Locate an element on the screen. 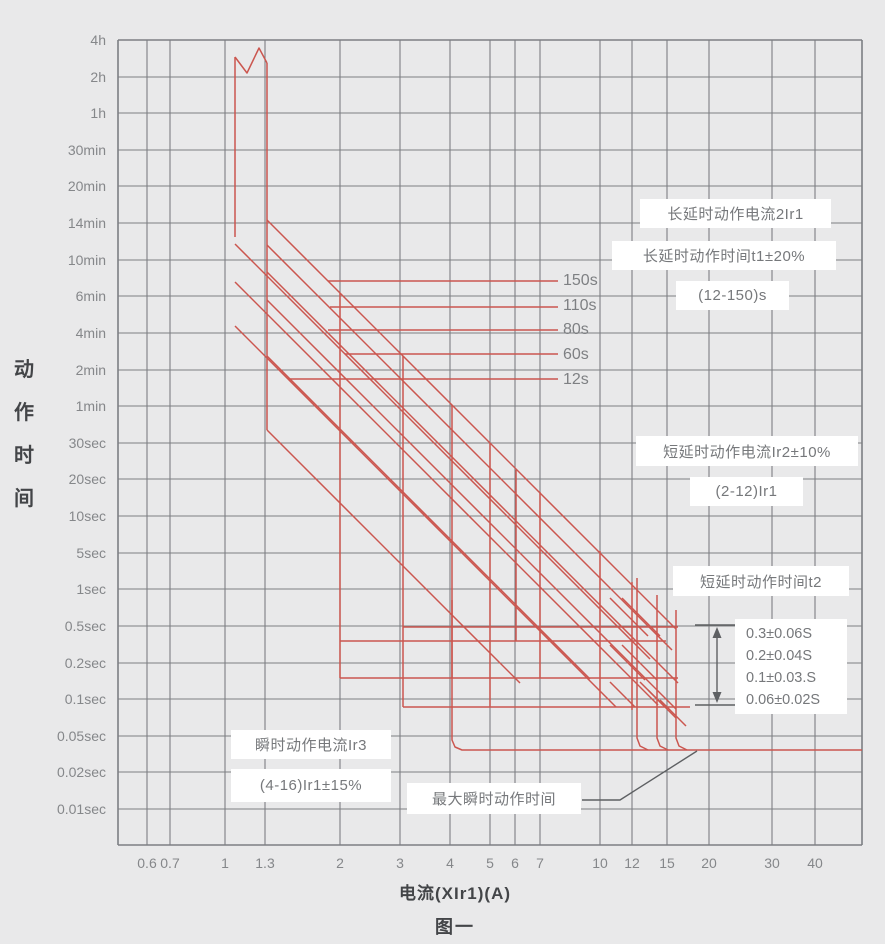 The image size is (885, 944). y-tick-label: 1sec is located at coordinates (91, 589).